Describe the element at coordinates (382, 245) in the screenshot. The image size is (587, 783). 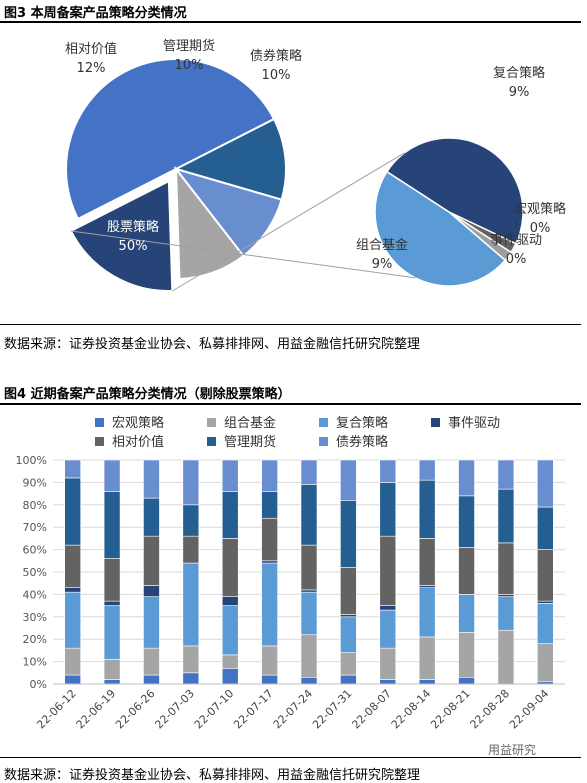
I see `sub-pie-category-label: 组合基金` at that location.